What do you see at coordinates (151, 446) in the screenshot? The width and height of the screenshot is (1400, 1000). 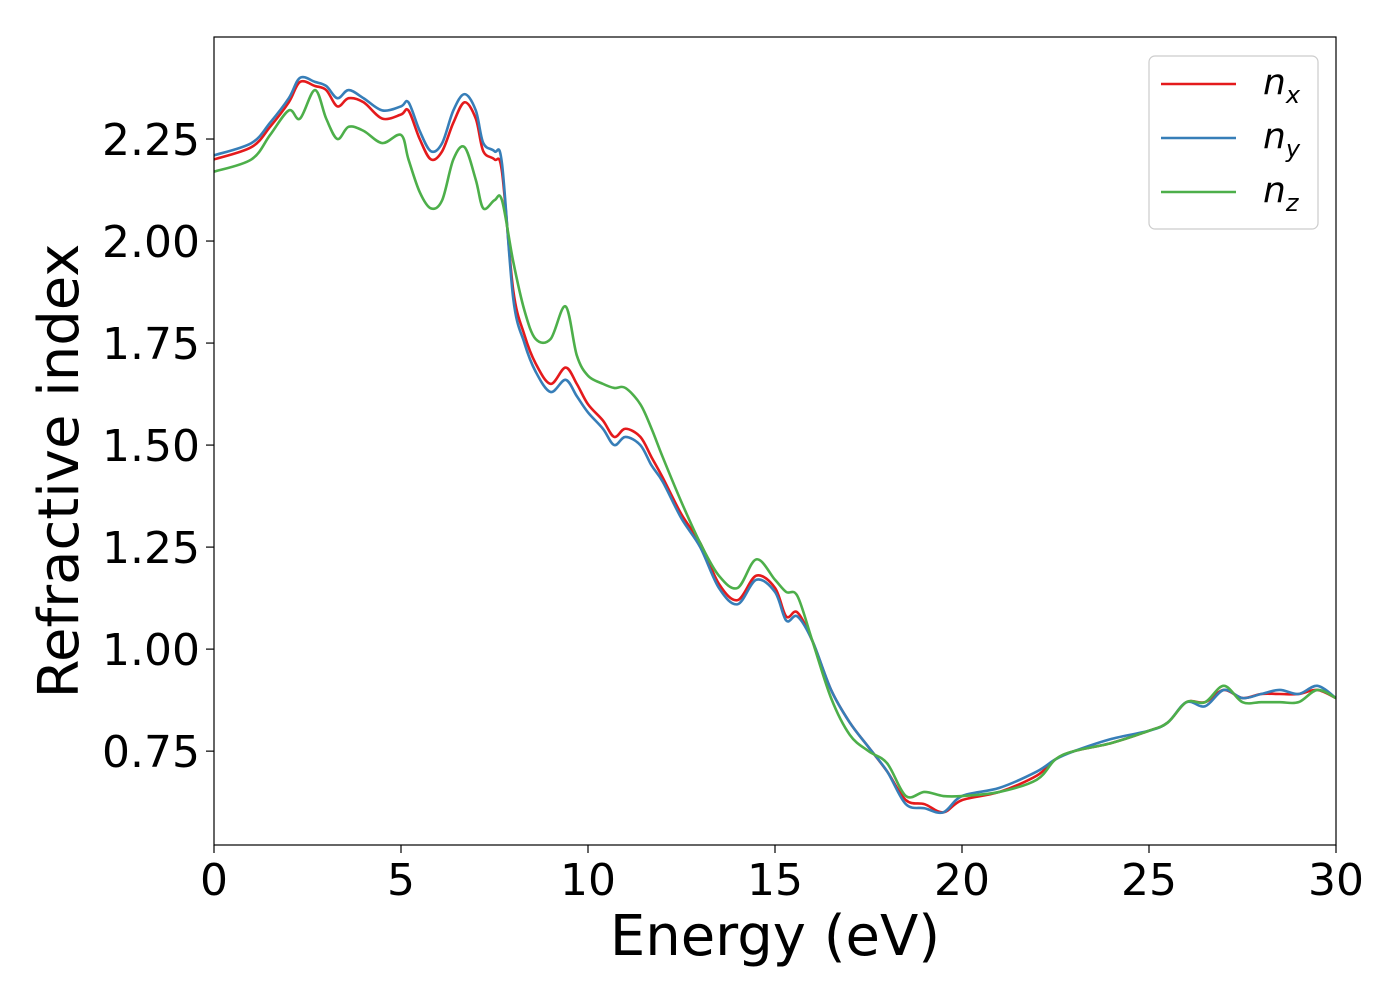 I see `y-tick-label: 1.50` at bounding box center [151, 446].